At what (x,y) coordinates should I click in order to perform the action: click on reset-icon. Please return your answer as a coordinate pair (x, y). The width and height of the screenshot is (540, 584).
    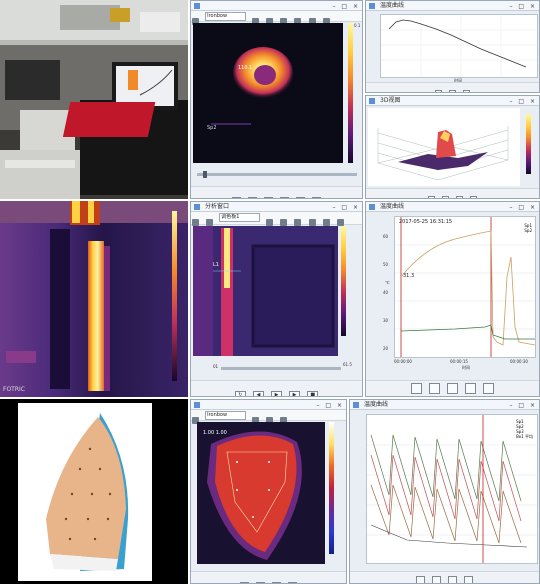
    Looking at the image, I should click on (460, 197).